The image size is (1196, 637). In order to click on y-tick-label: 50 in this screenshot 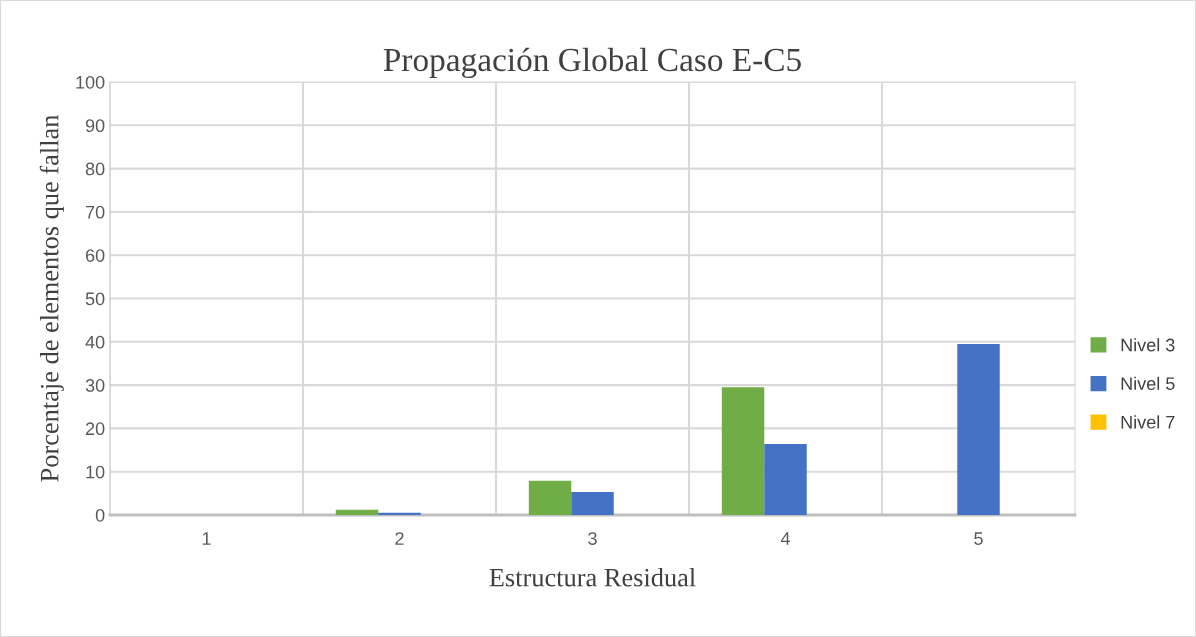, I will do `click(95, 299)`.